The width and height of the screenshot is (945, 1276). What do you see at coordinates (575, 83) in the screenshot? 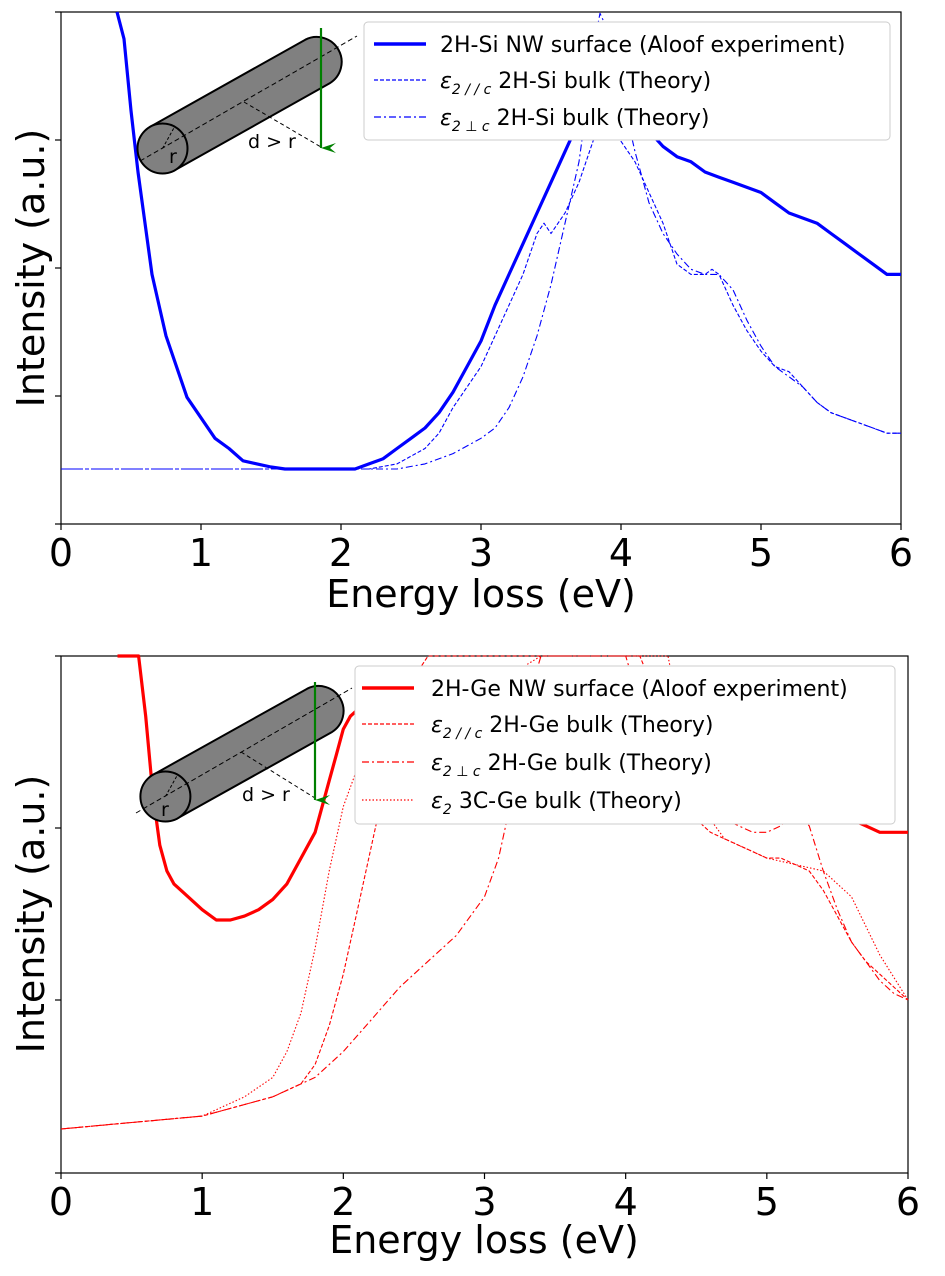
I see `legend-label: ε2 / / c 2H-Si bulk (Theory)` at bounding box center [575, 83].